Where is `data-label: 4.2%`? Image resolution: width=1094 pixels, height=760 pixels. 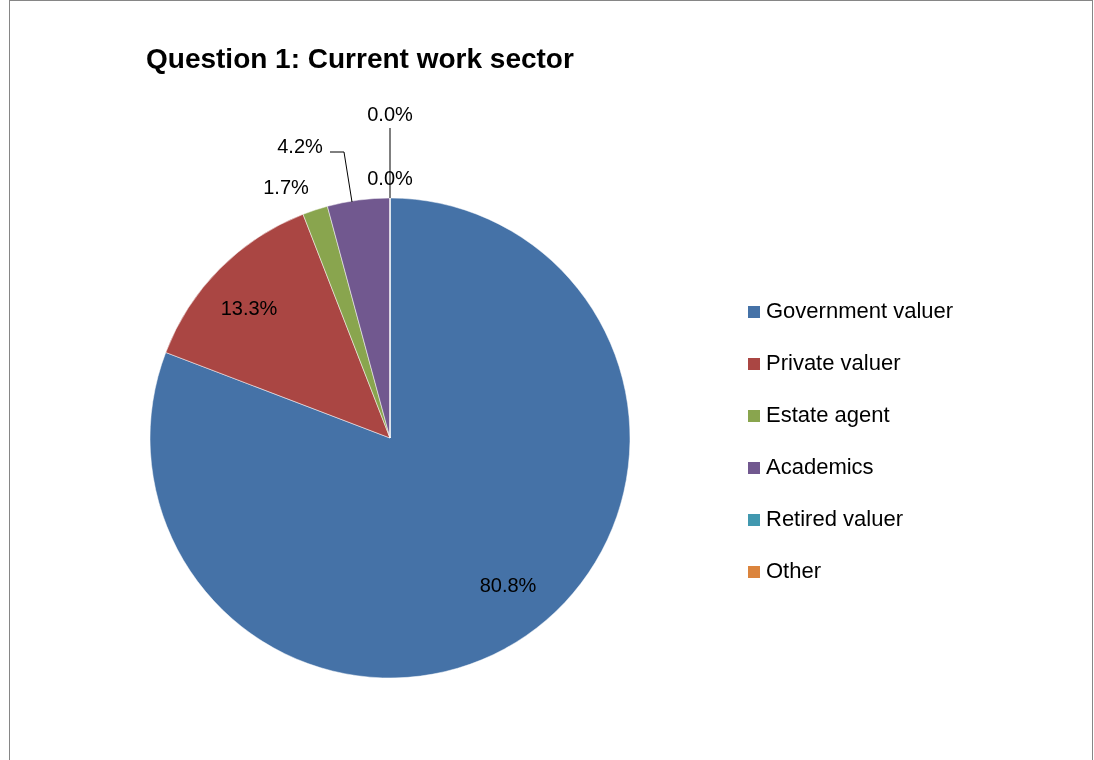
data-label: 4.2% is located at coordinates (300, 146).